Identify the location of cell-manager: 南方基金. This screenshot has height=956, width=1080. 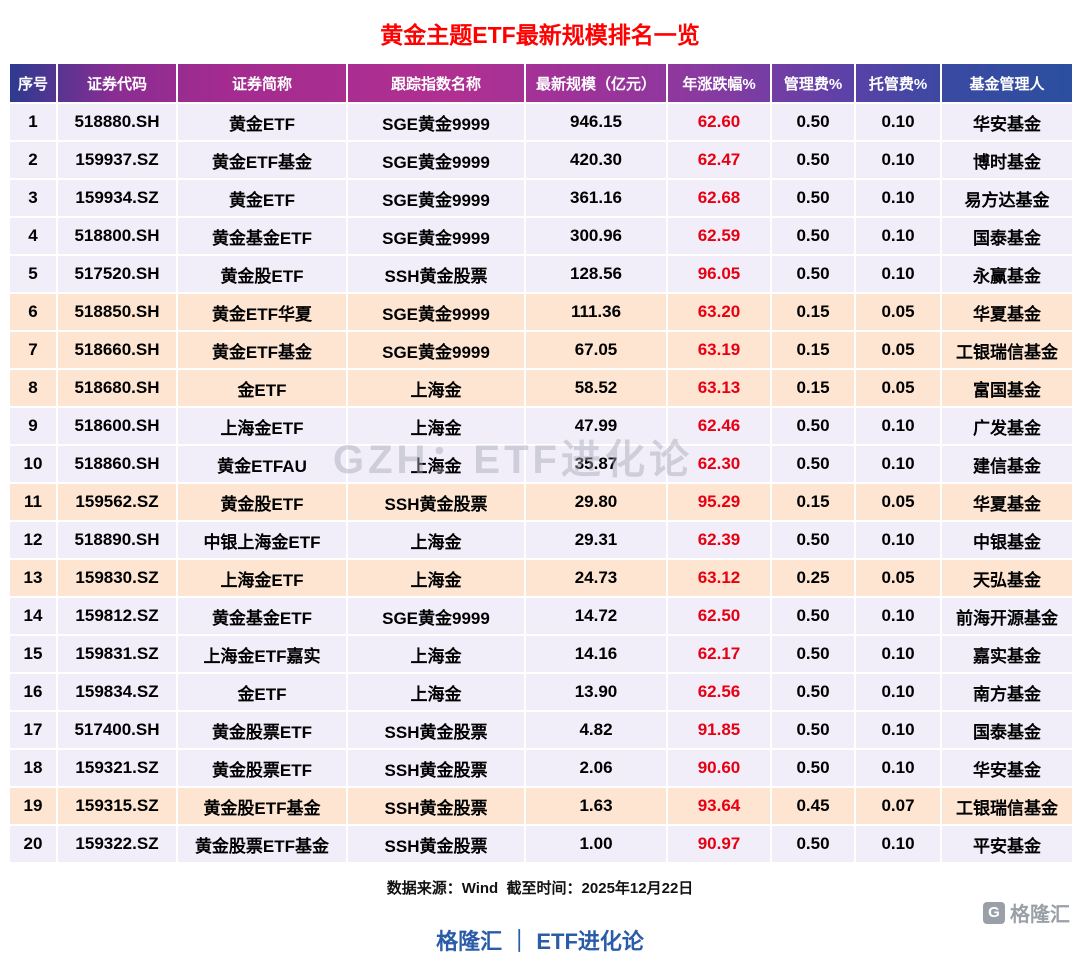
(1007, 692).